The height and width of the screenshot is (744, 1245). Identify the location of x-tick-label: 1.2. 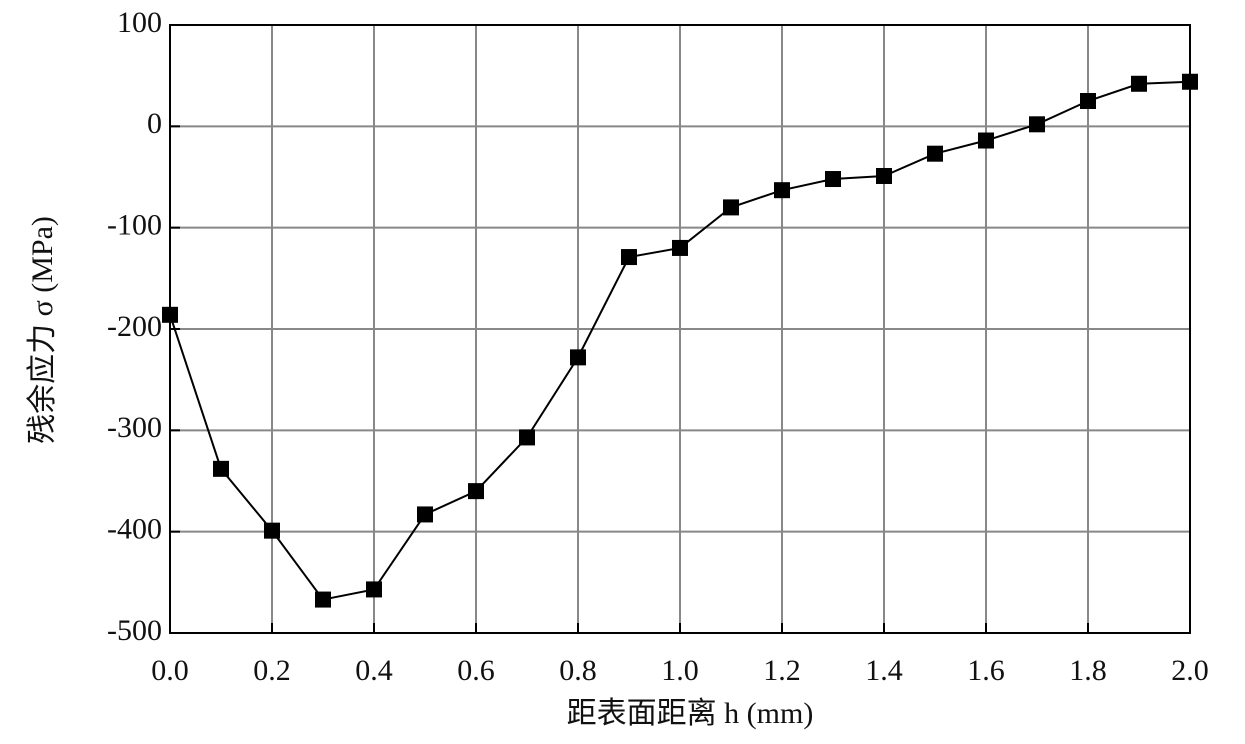
(782, 670).